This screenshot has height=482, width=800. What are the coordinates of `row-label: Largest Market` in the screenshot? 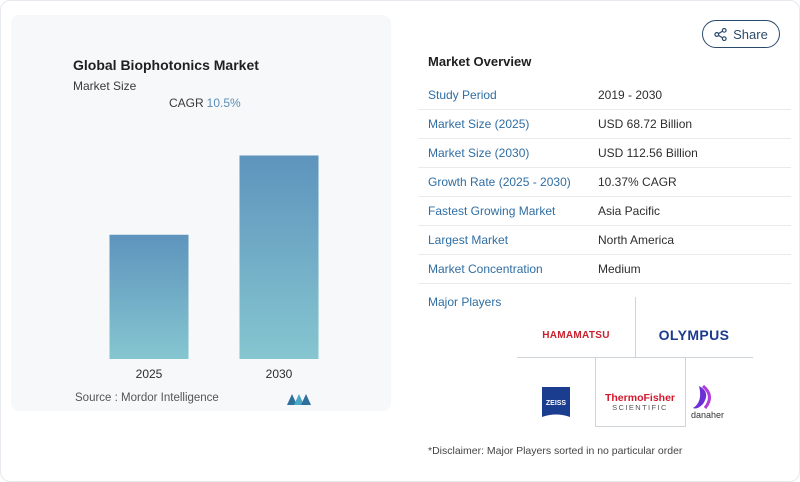 It's located at (468, 240).